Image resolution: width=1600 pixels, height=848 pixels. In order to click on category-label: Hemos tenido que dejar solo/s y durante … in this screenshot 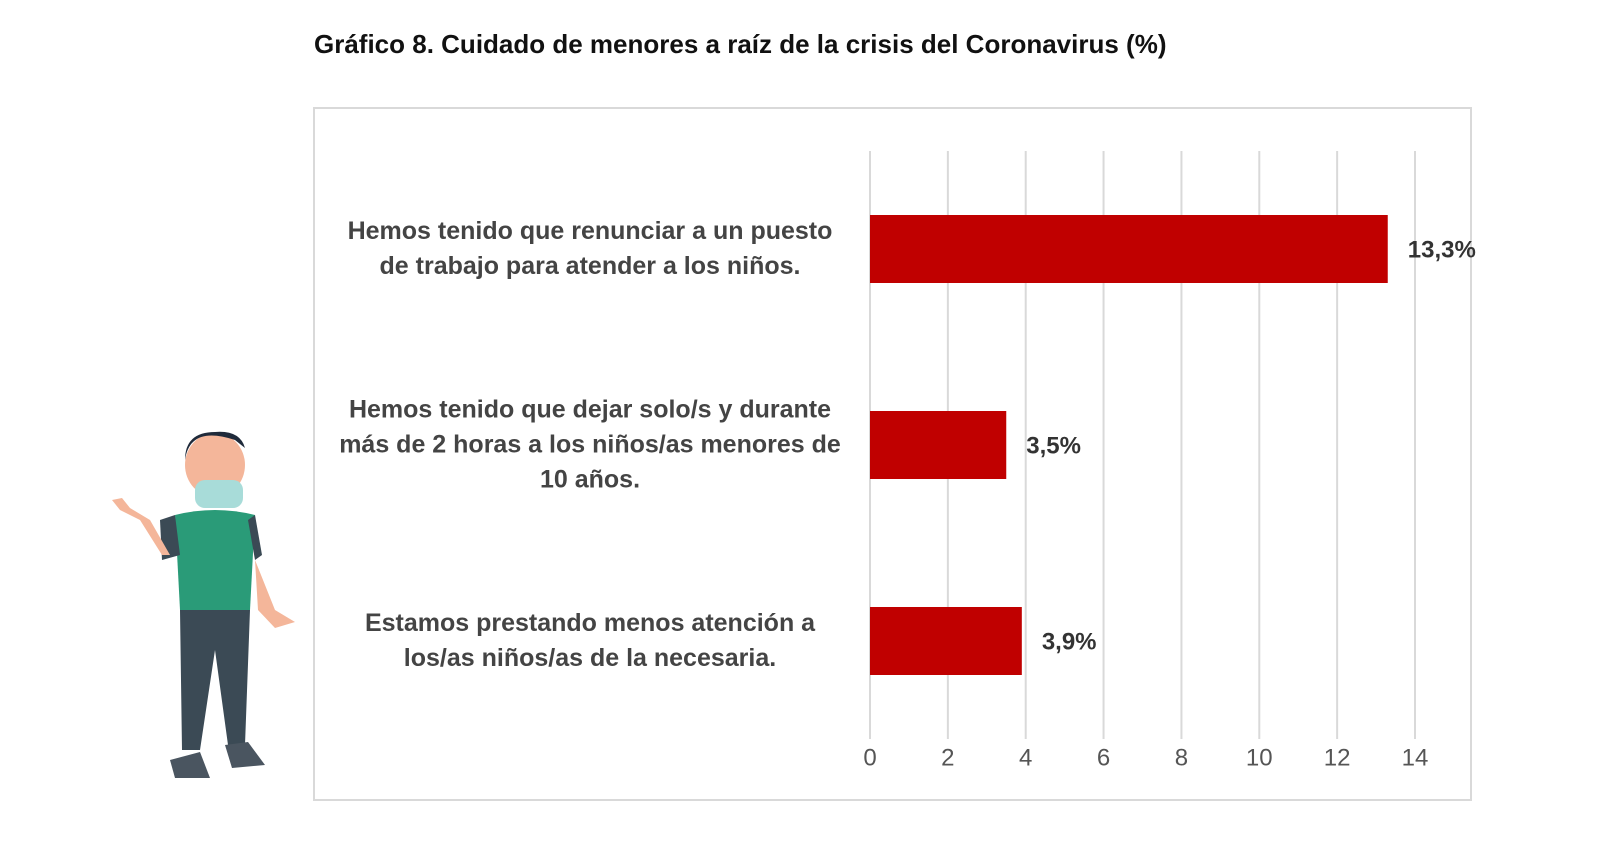, I will do `click(590, 444)`.